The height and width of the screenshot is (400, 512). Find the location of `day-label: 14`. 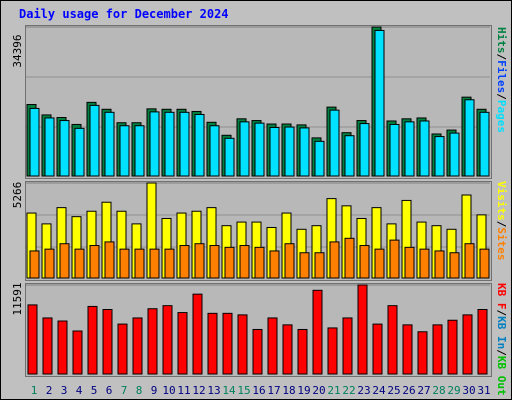

day-label: 14 is located at coordinates (229, 390).